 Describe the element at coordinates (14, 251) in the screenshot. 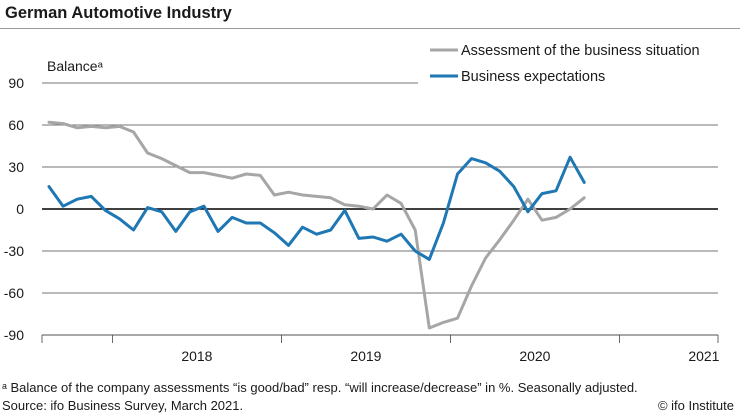

I see `y-tick-label: -30` at that location.